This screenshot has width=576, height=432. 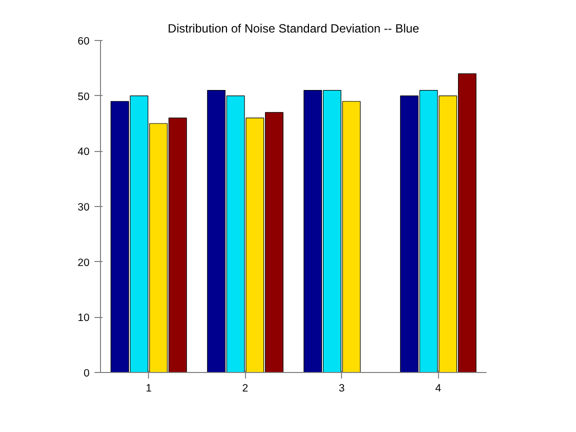 What do you see at coordinates (245, 388) in the screenshot?
I see `x-tick-label: 2` at bounding box center [245, 388].